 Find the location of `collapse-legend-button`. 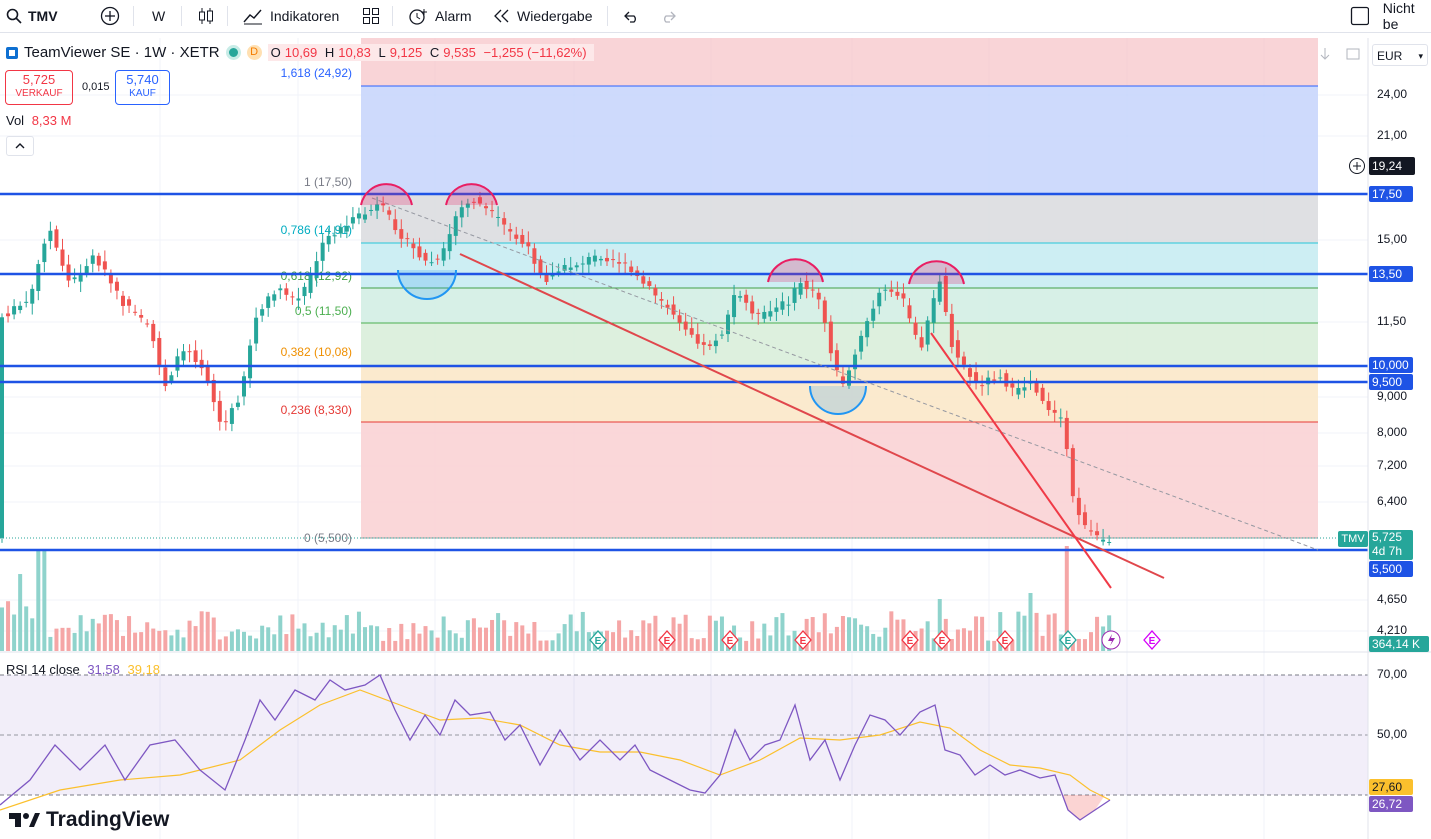

collapse-legend-button is located at coordinates (20, 146).